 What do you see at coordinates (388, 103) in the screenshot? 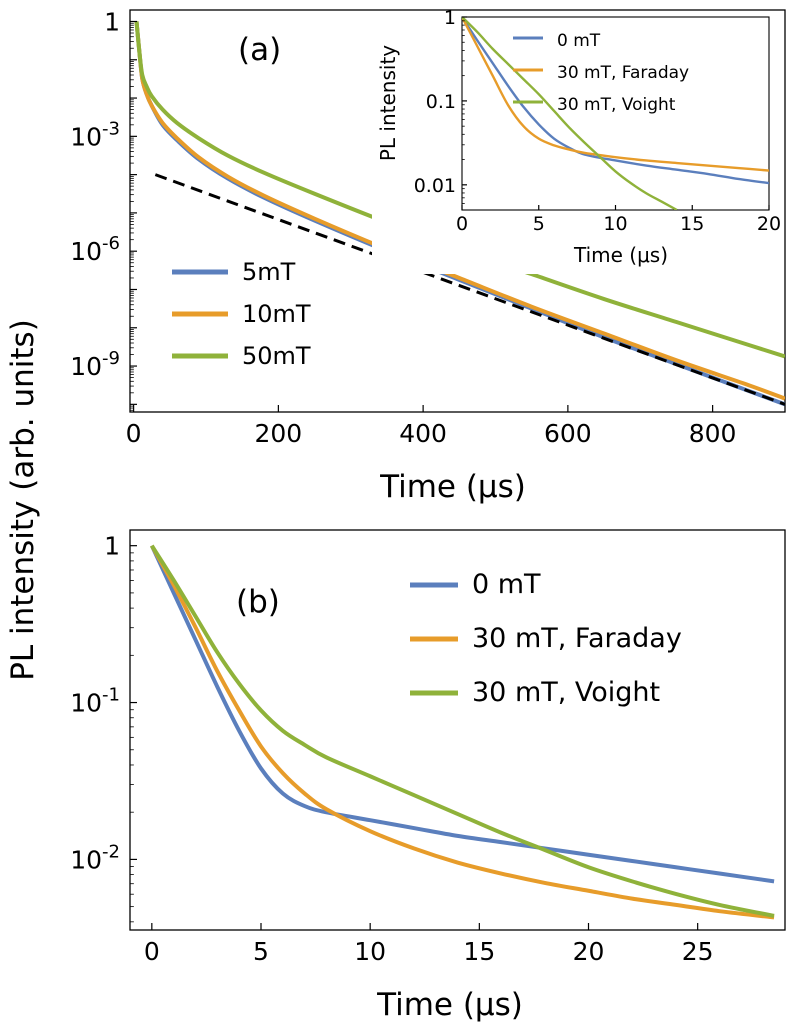
I see `inset-y-axis-title: PL intensity` at bounding box center [388, 103].